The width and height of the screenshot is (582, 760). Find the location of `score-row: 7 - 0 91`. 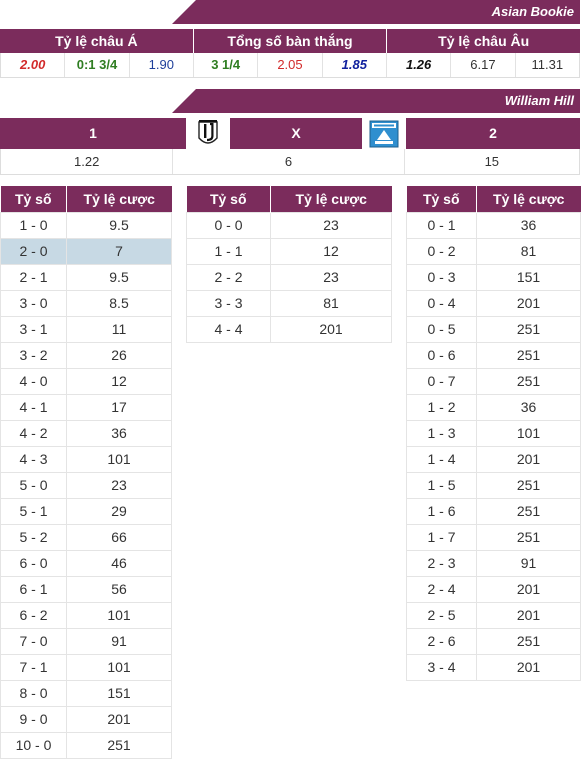

score-row: 7 - 0 91 is located at coordinates (86, 641).